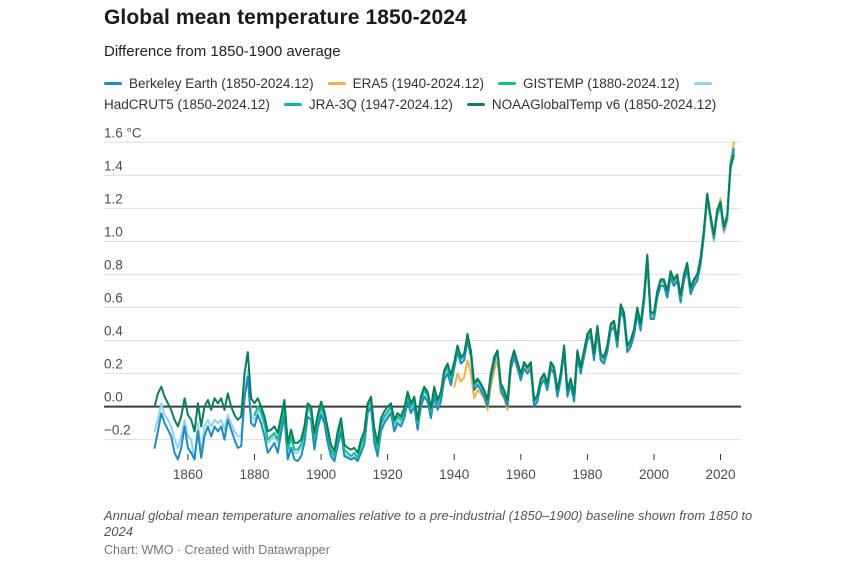  What do you see at coordinates (418, 83) in the screenshot?
I see `legend-label: ERA5 (1940-2024.12)` at bounding box center [418, 83].